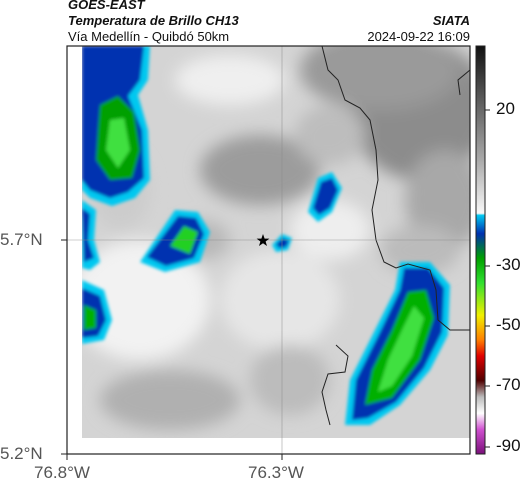 The height and width of the screenshot is (491, 526). Describe the element at coordinates (508, 324) in the screenshot. I see `colorbar-tick-label: -50` at that location.